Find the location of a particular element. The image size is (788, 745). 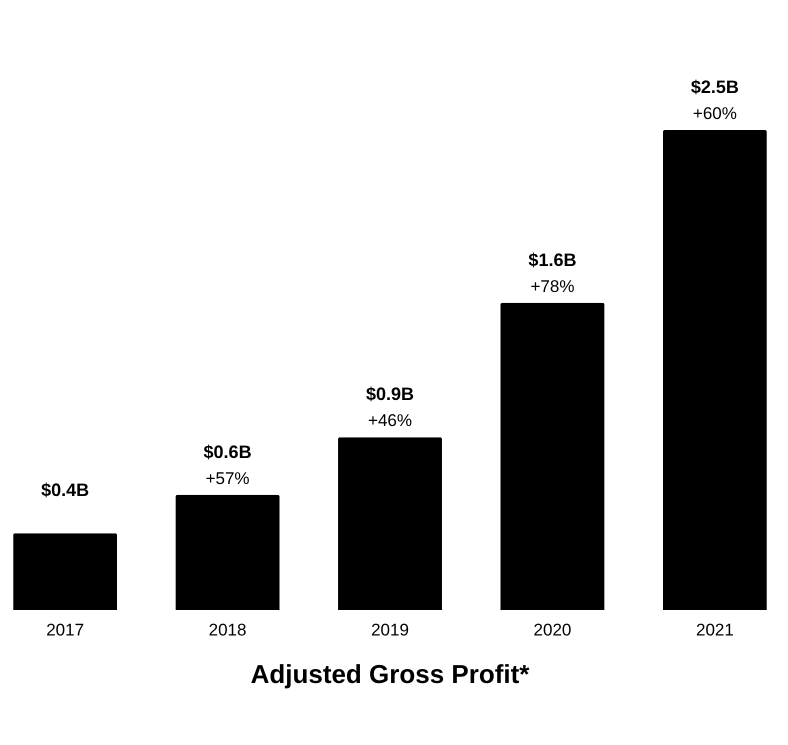

data-label: $0.6B is located at coordinates (228, 452).